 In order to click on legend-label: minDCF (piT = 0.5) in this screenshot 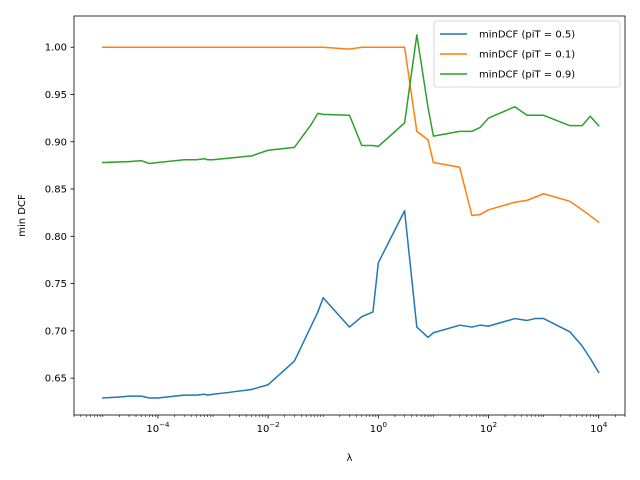, I will do `click(527, 35)`.